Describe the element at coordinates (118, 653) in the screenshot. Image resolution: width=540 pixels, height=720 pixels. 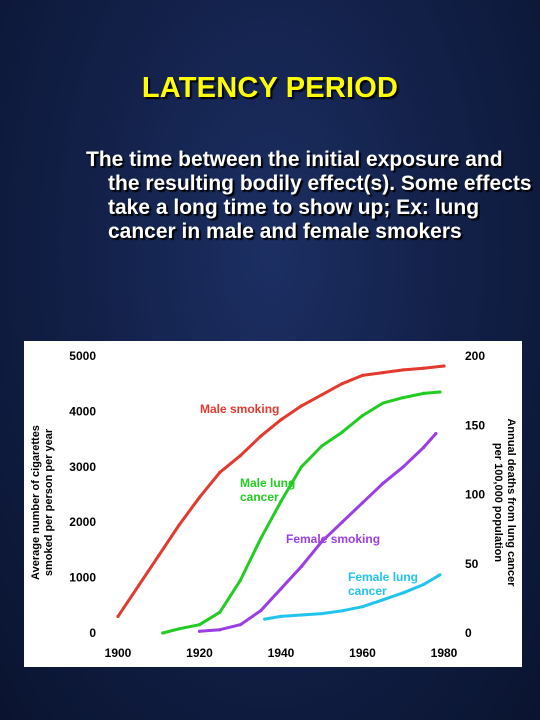
I see `x-tick-label-0: 1900` at that location.